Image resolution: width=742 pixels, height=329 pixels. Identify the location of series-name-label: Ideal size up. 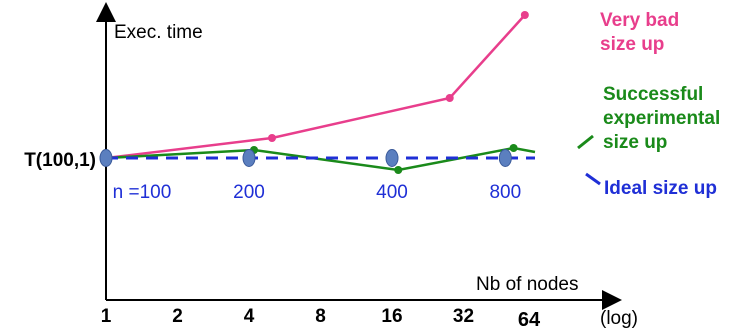
(660, 188).